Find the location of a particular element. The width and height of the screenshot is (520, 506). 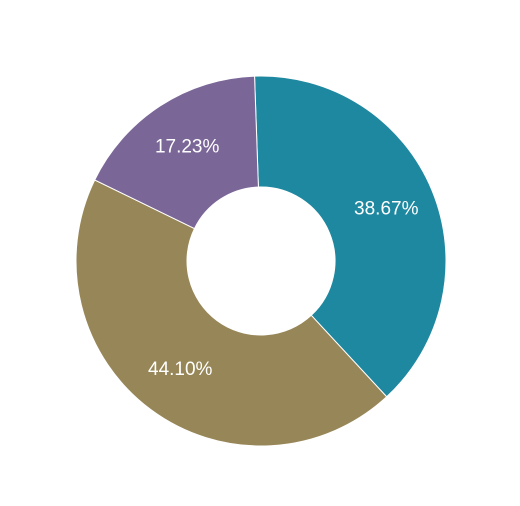

slice-data-label-1: 44.10% is located at coordinates (180, 369).